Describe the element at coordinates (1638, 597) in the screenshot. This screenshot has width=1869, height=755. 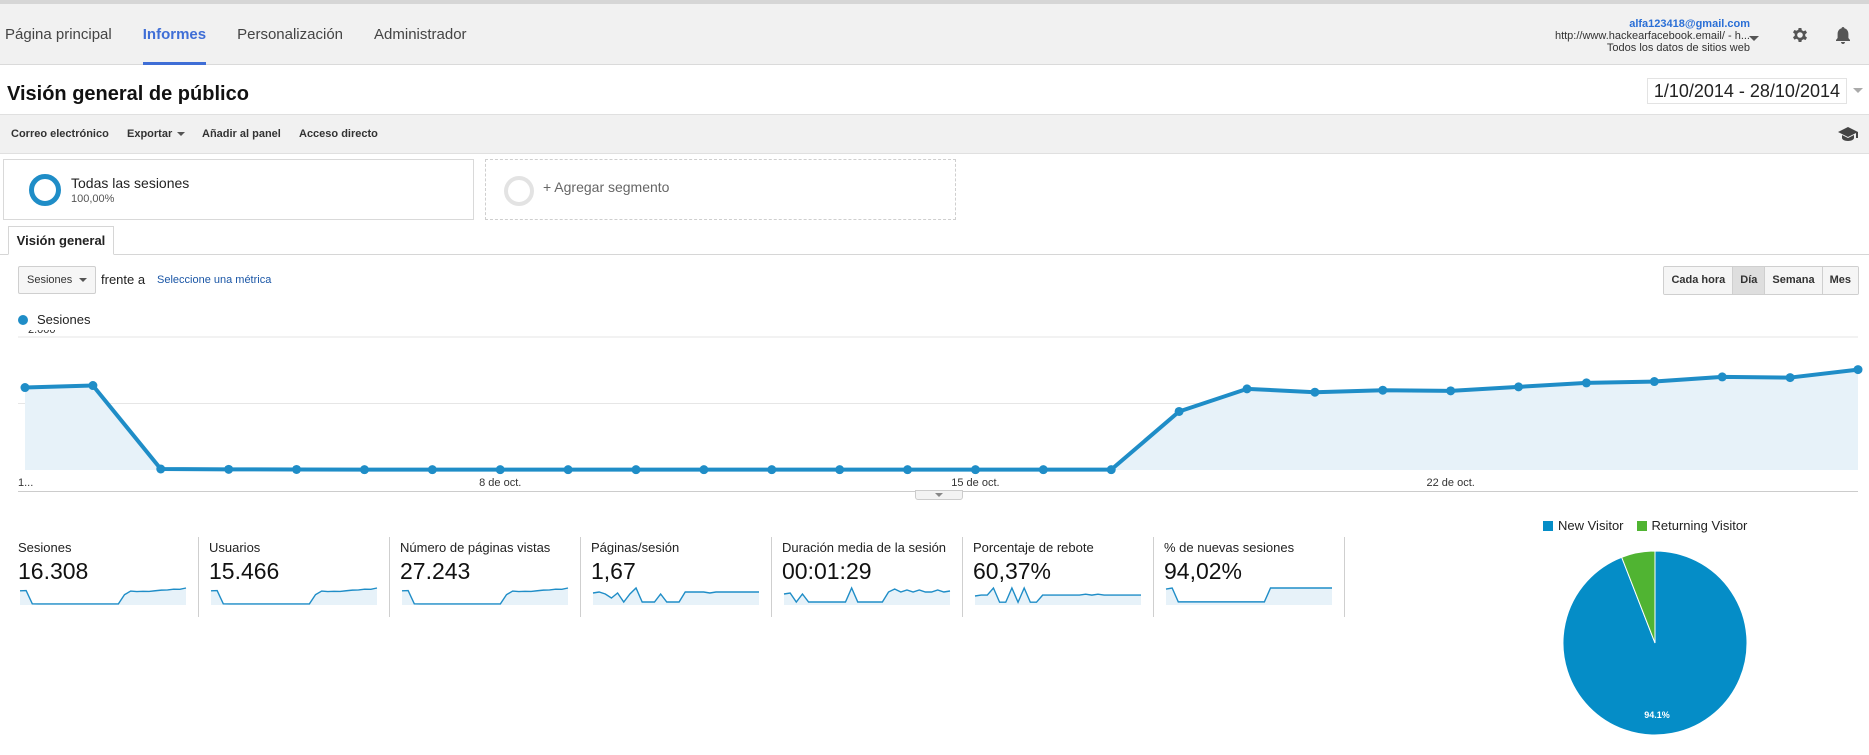
I see `pie-slice` at that location.